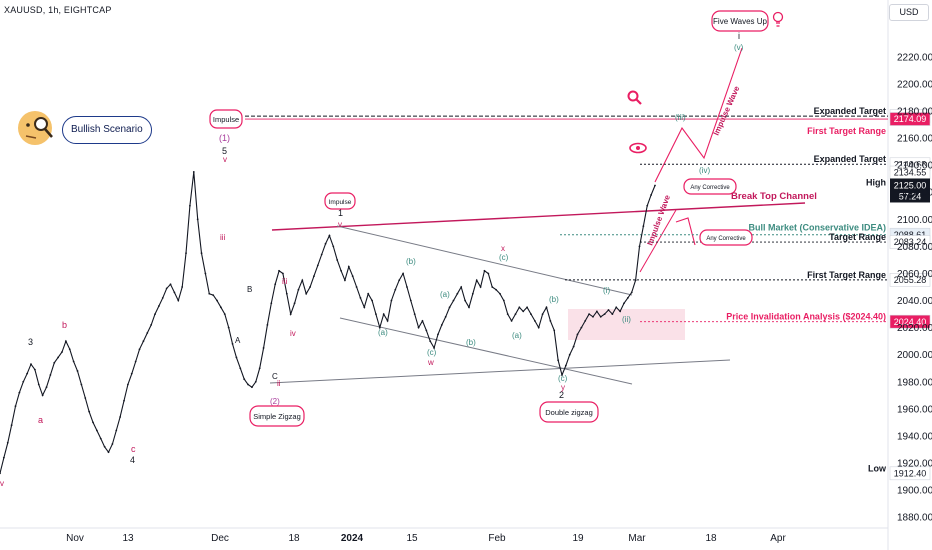 The width and height of the screenshot is (932, 550). I want to click on wave-label: a, so click(40, 420).